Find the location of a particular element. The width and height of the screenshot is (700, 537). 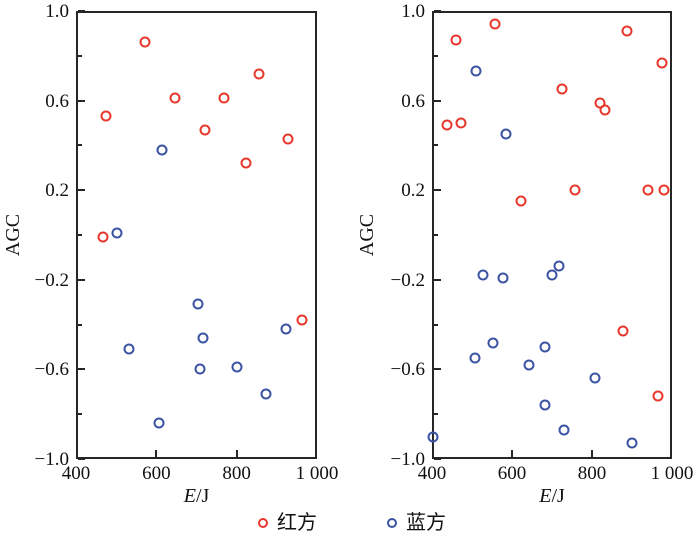

x-tick-label: 600 is located at coordinates (156, 473).